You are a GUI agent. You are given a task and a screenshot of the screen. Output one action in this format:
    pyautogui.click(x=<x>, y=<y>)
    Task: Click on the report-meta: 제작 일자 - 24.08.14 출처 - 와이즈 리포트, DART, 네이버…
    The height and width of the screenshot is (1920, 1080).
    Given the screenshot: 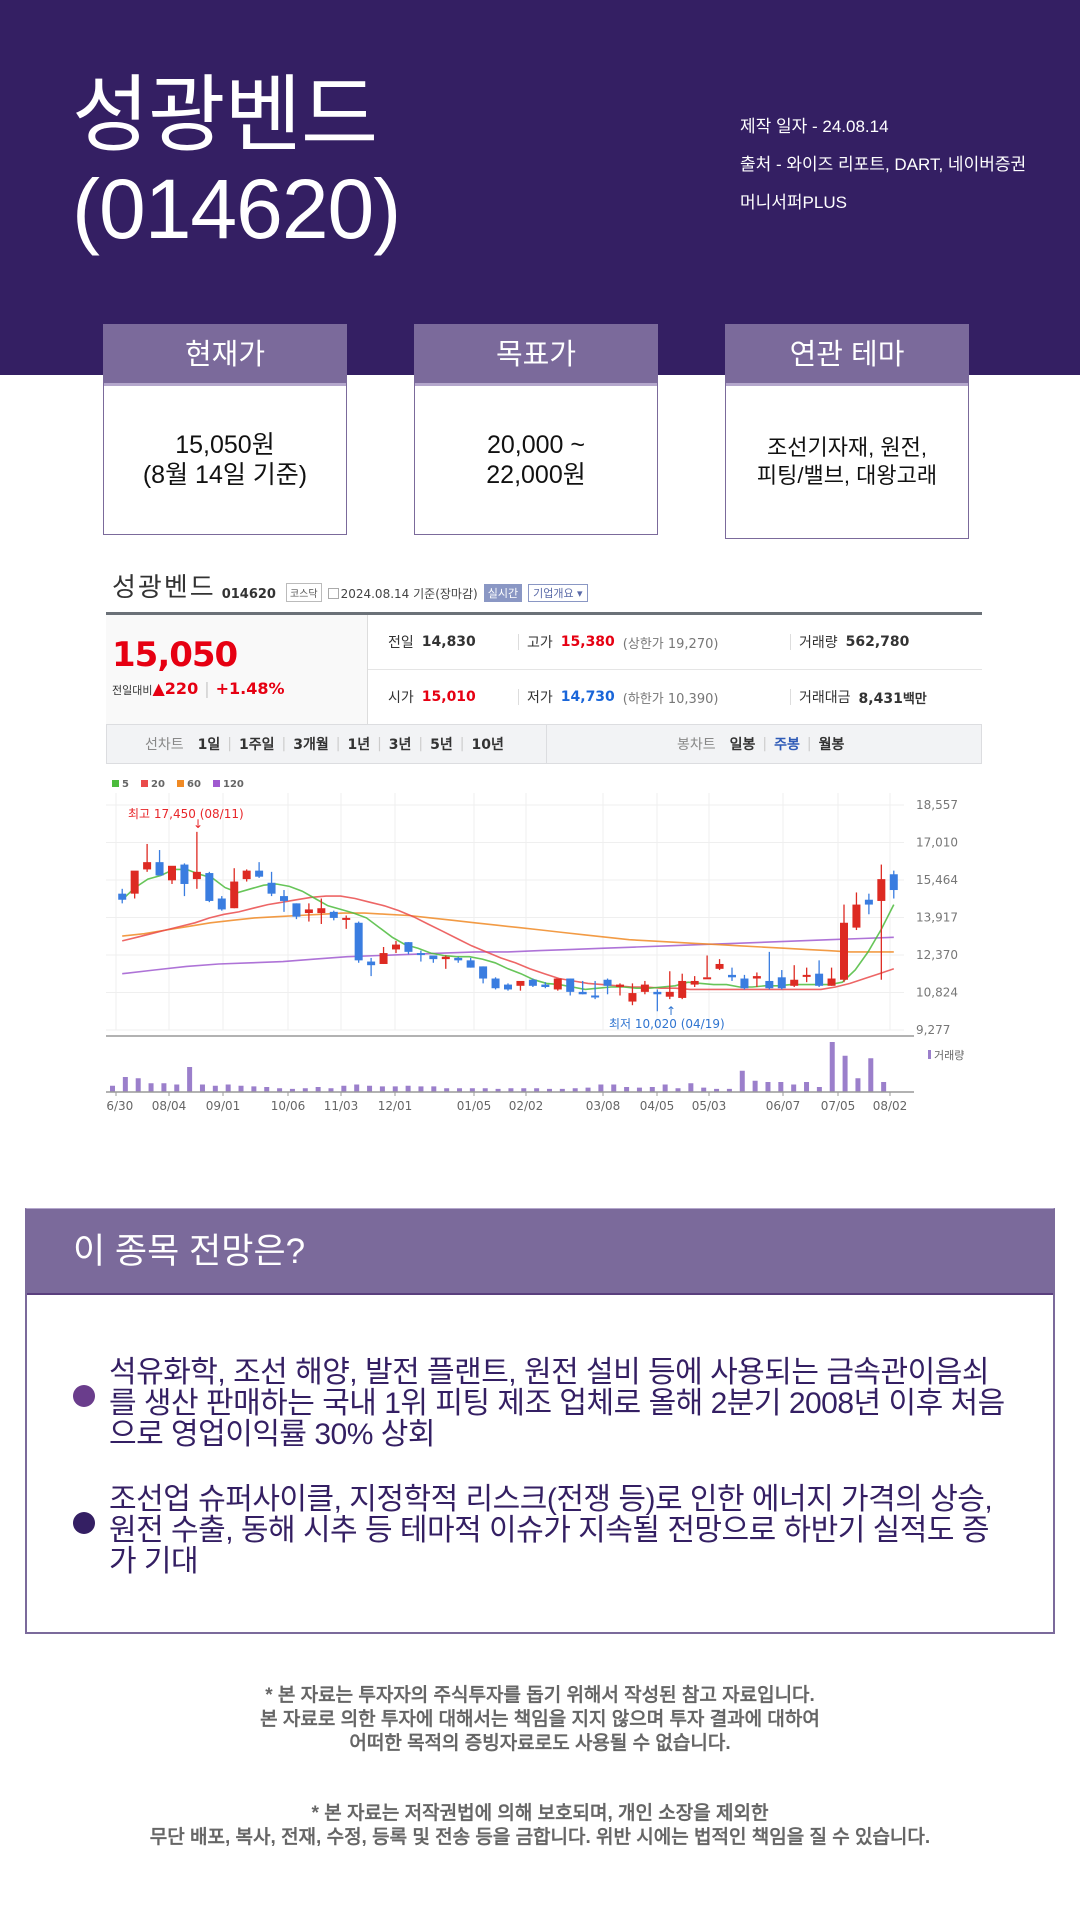 What is the action you would take?
    pyautogui.click(x=883, y=165)
    